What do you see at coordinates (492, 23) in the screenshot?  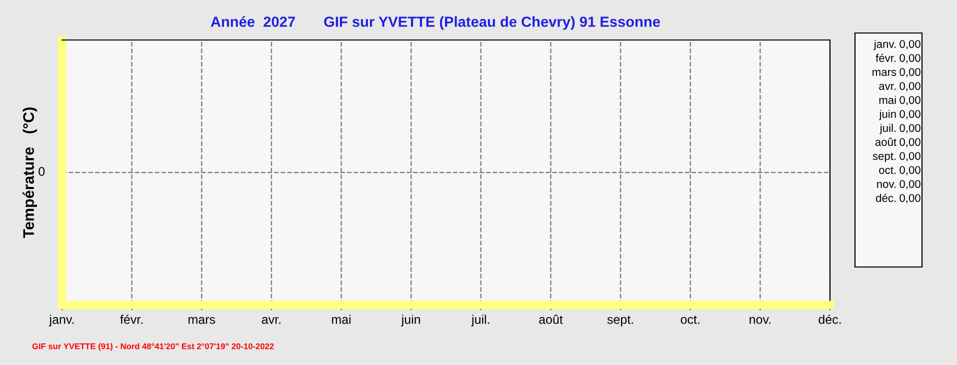 I see `text: GIF sur YVETTE (Plateau de Chevry) 91 Essonne` at bounding box center [492, 23].